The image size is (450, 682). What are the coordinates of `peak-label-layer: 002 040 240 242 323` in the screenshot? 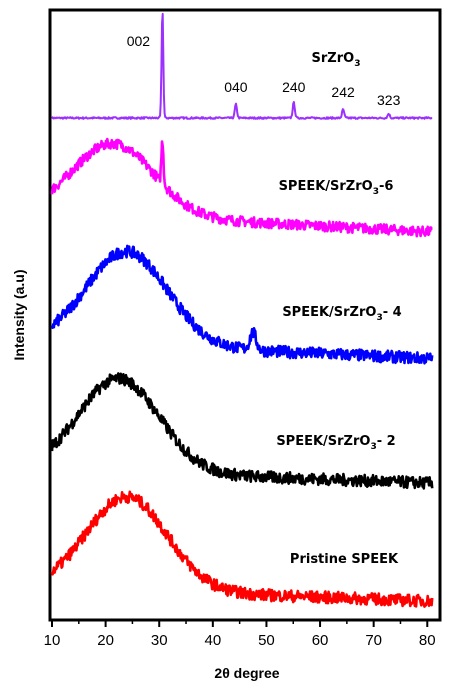 It's located at (264, 70).